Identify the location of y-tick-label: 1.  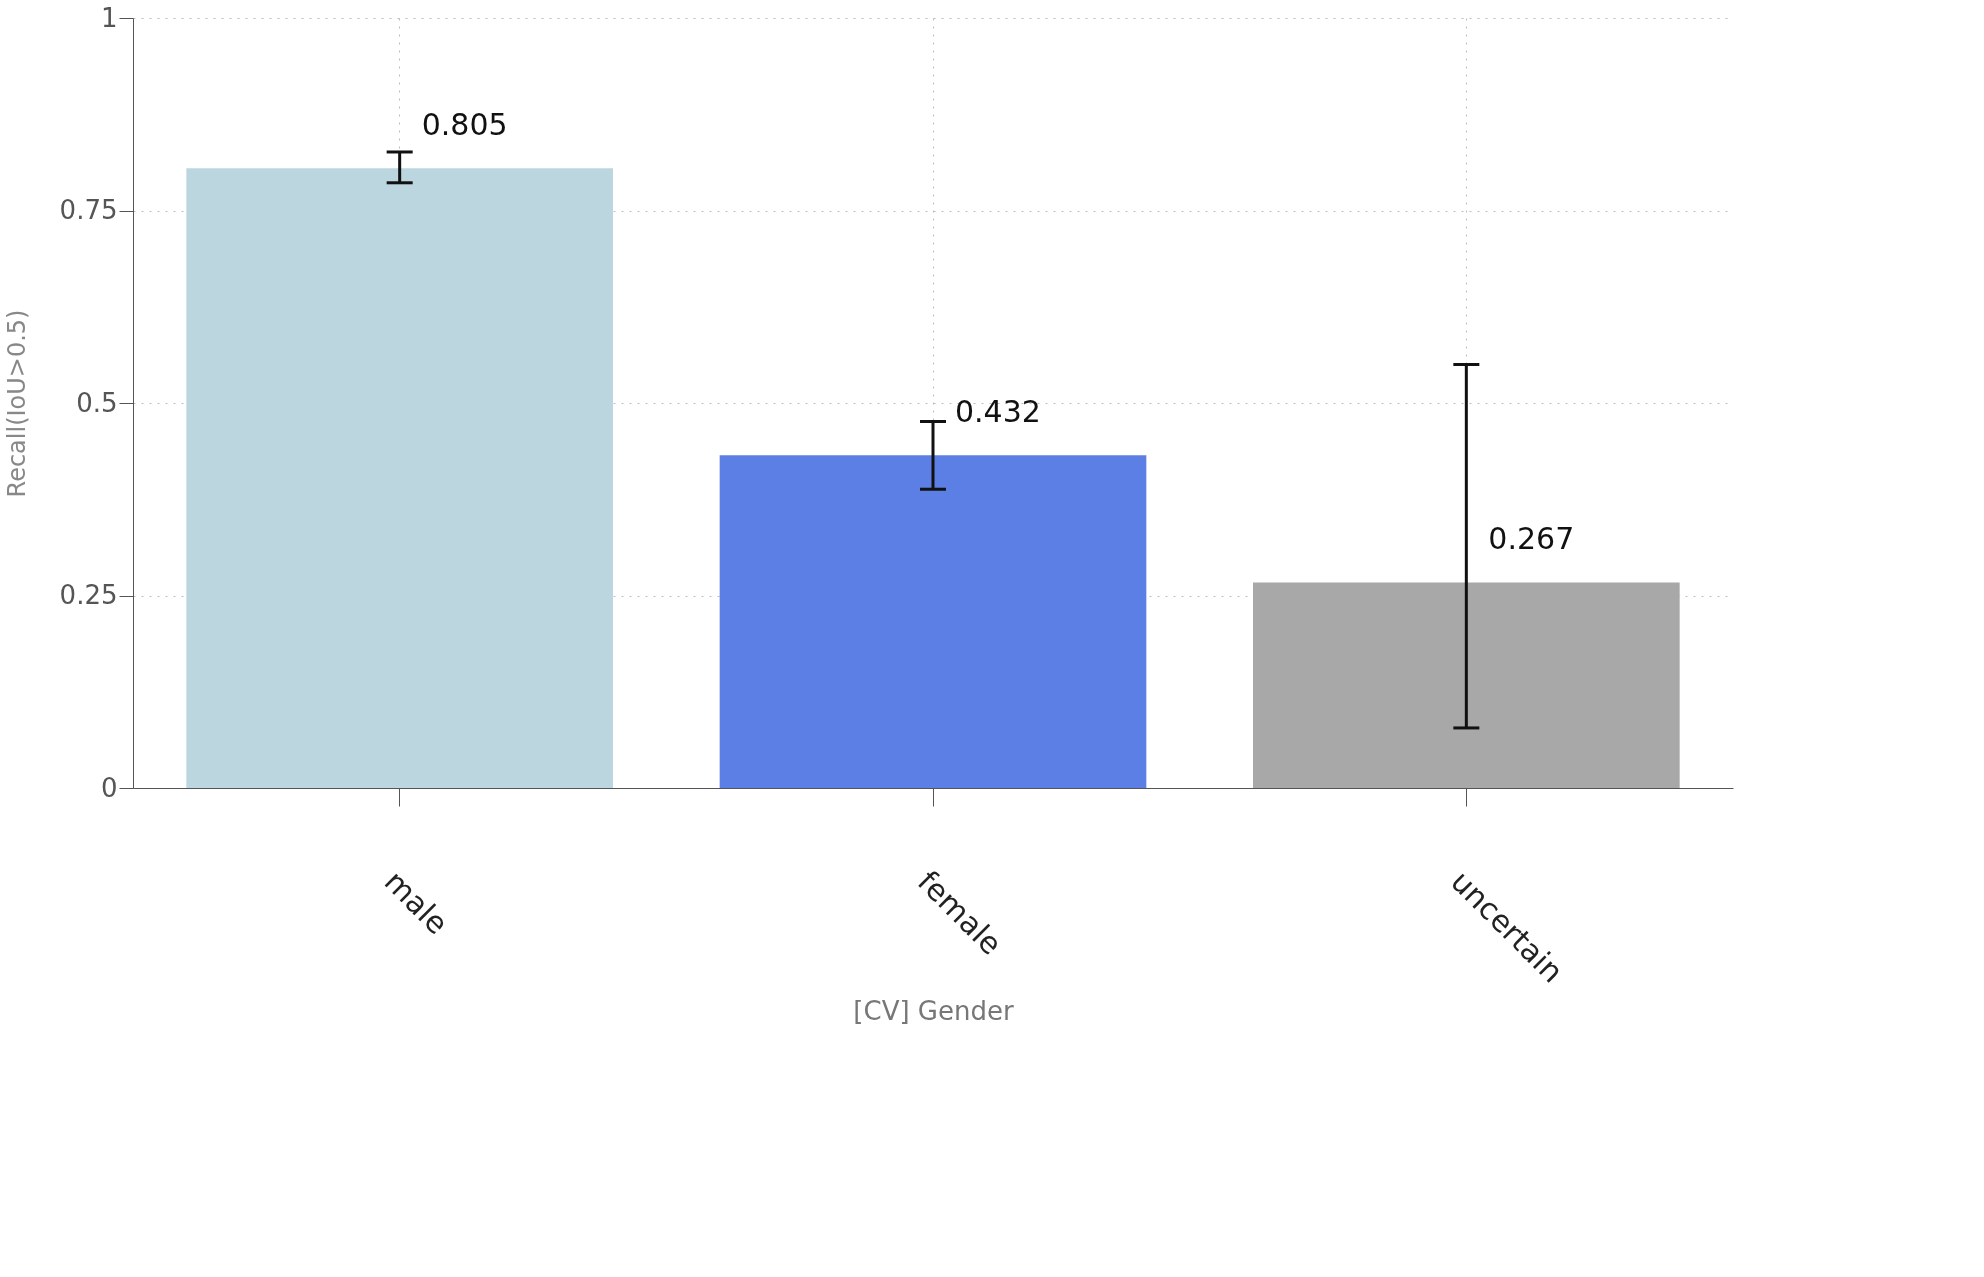
(109, 17).